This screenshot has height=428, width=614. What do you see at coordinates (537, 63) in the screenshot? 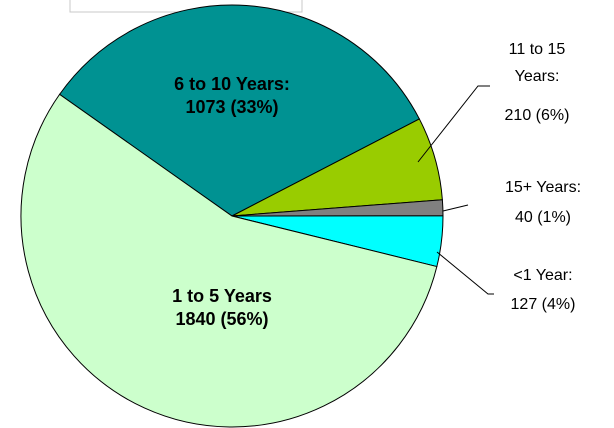
I see `slice-label: 11 to 15 Years:` at bounding box center [537, 63].